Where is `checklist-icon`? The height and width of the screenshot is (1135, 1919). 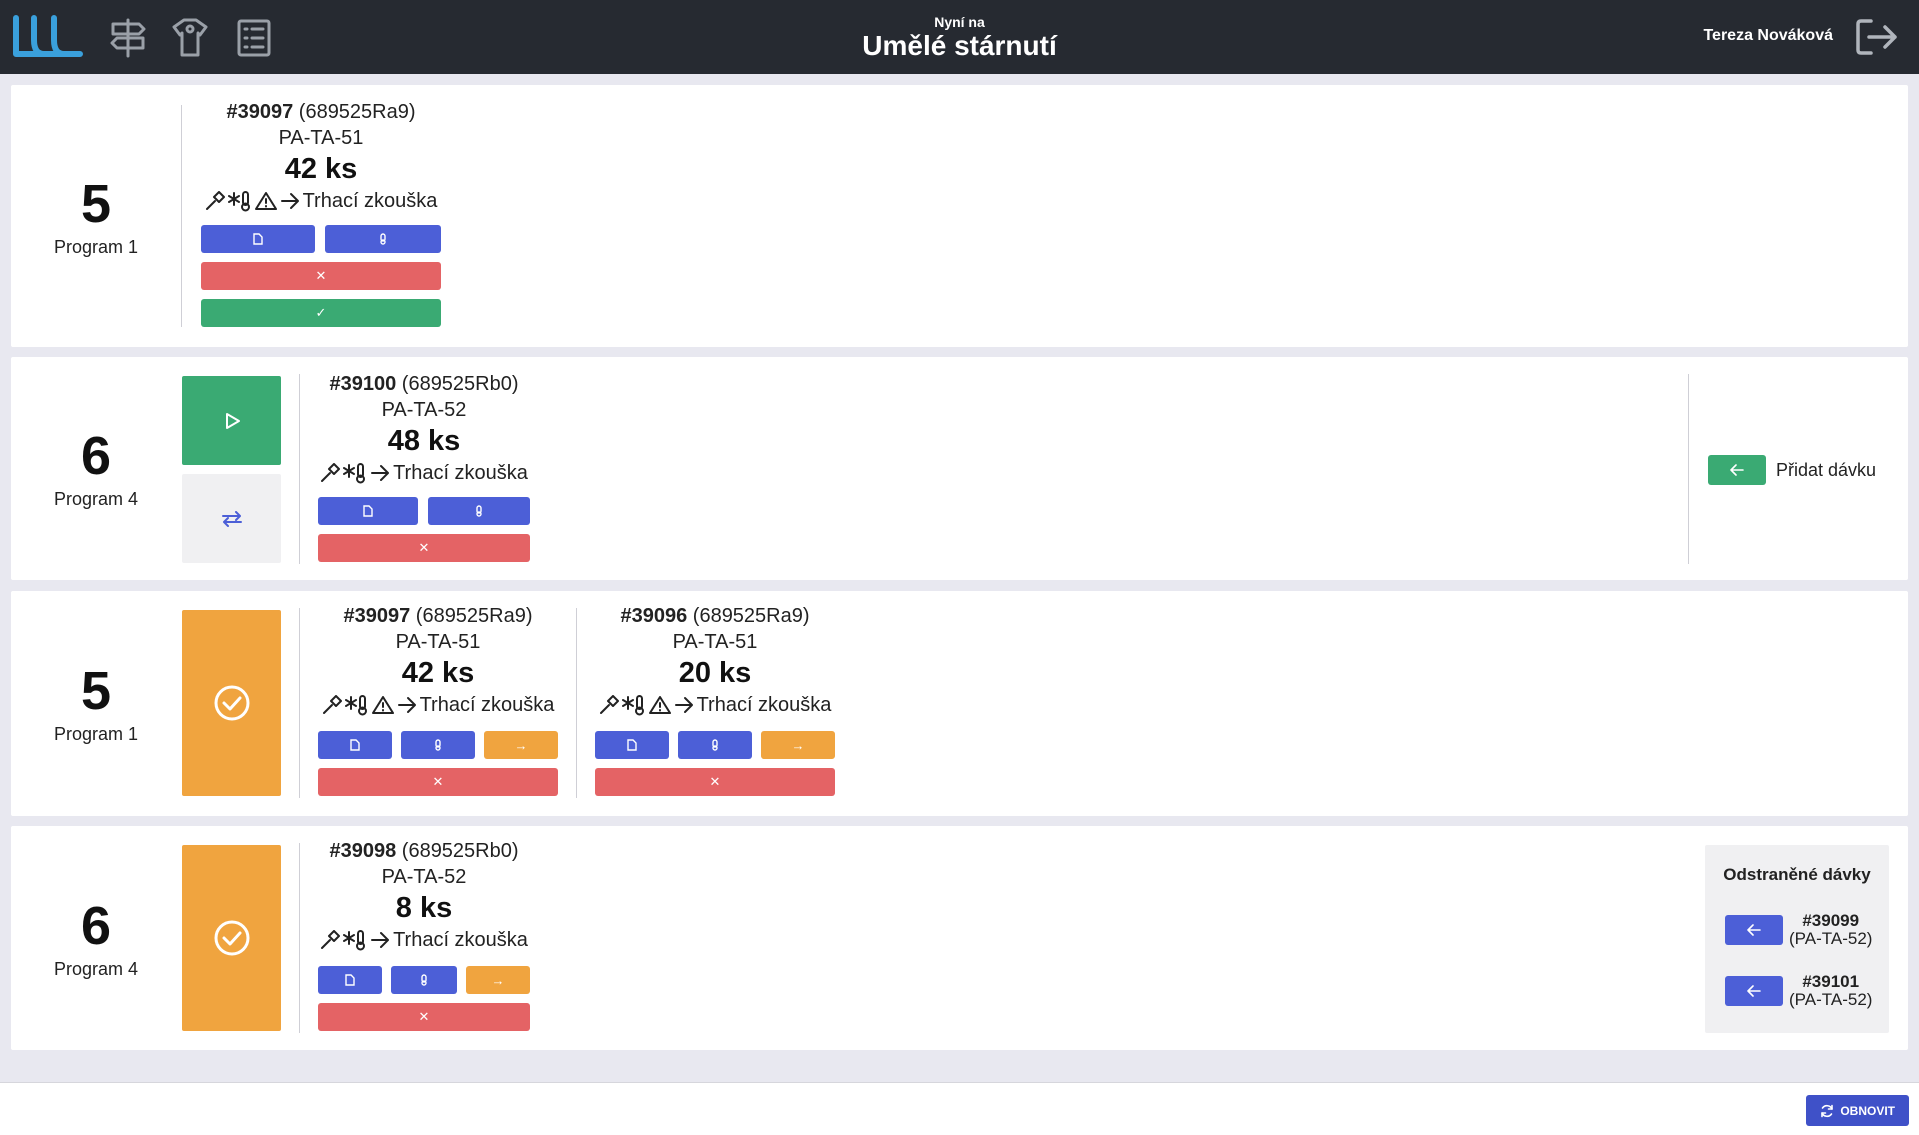 checklist-icon is located at coordinates (254, 38).